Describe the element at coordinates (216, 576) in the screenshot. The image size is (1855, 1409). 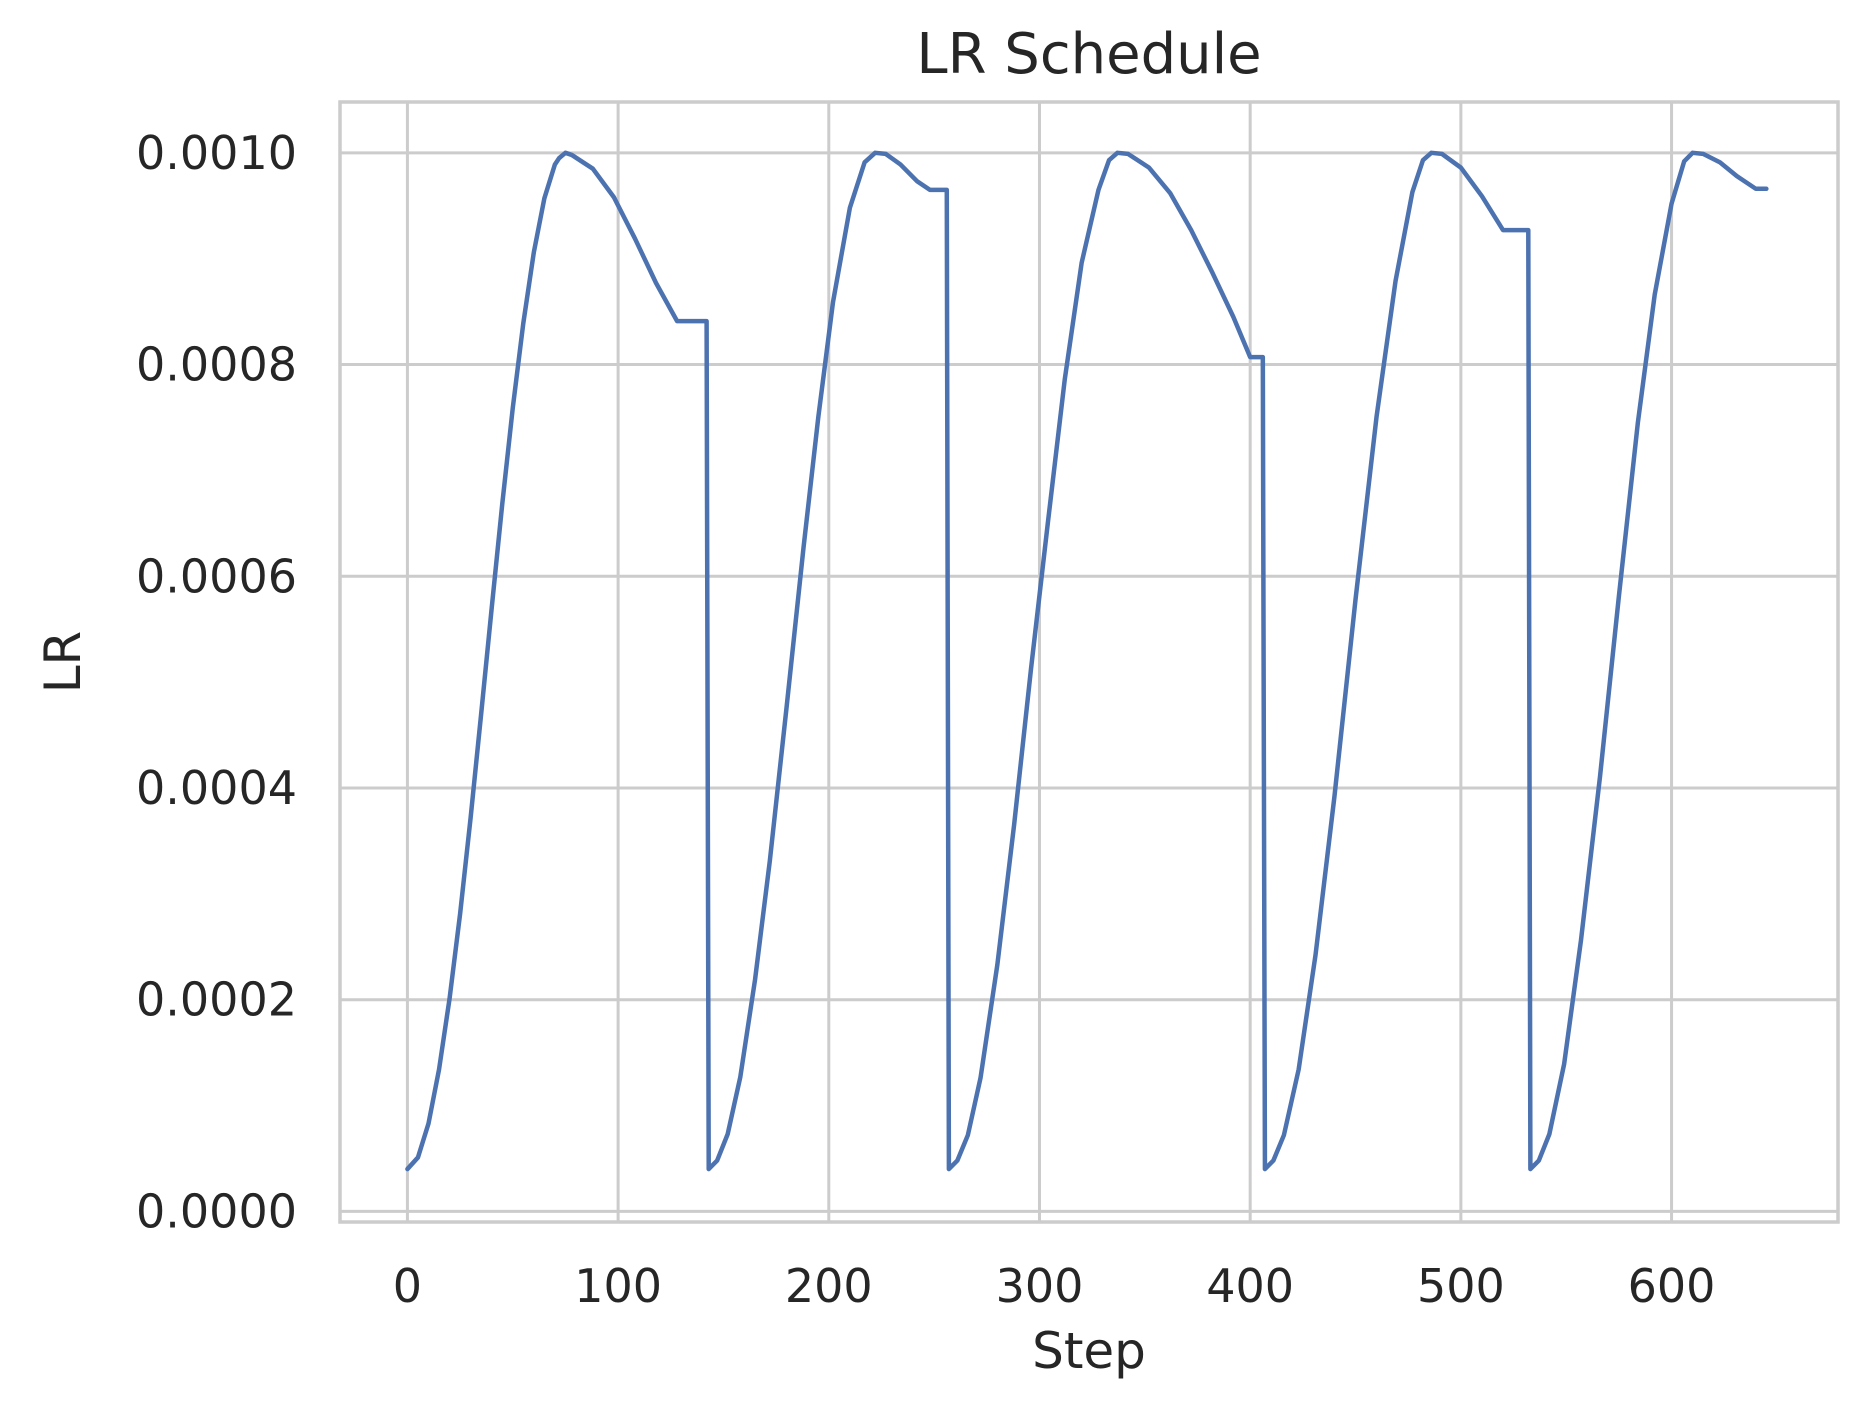
I see `y-tick-label-3: 0.0006` at that location.